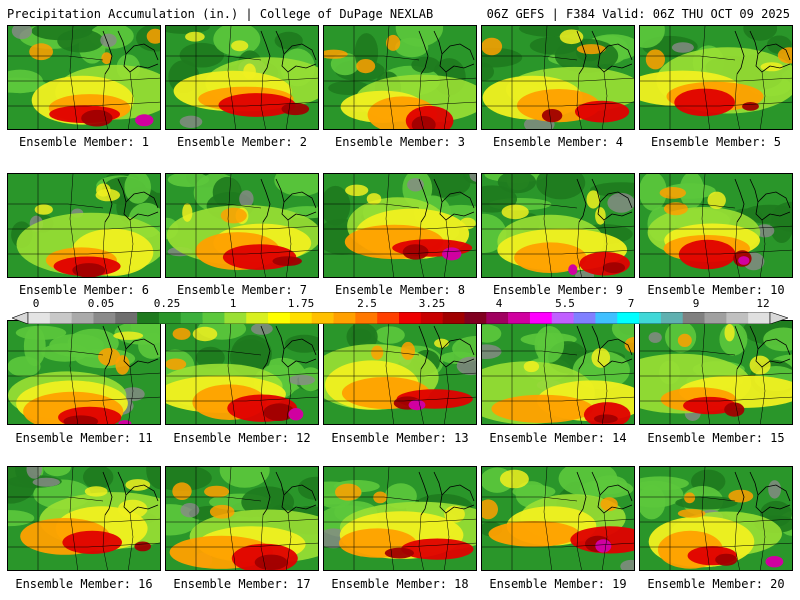  Describe the element at coordinates (631, 303) in the screenshot. I see `colorbar-tick-label: 7` at that location.